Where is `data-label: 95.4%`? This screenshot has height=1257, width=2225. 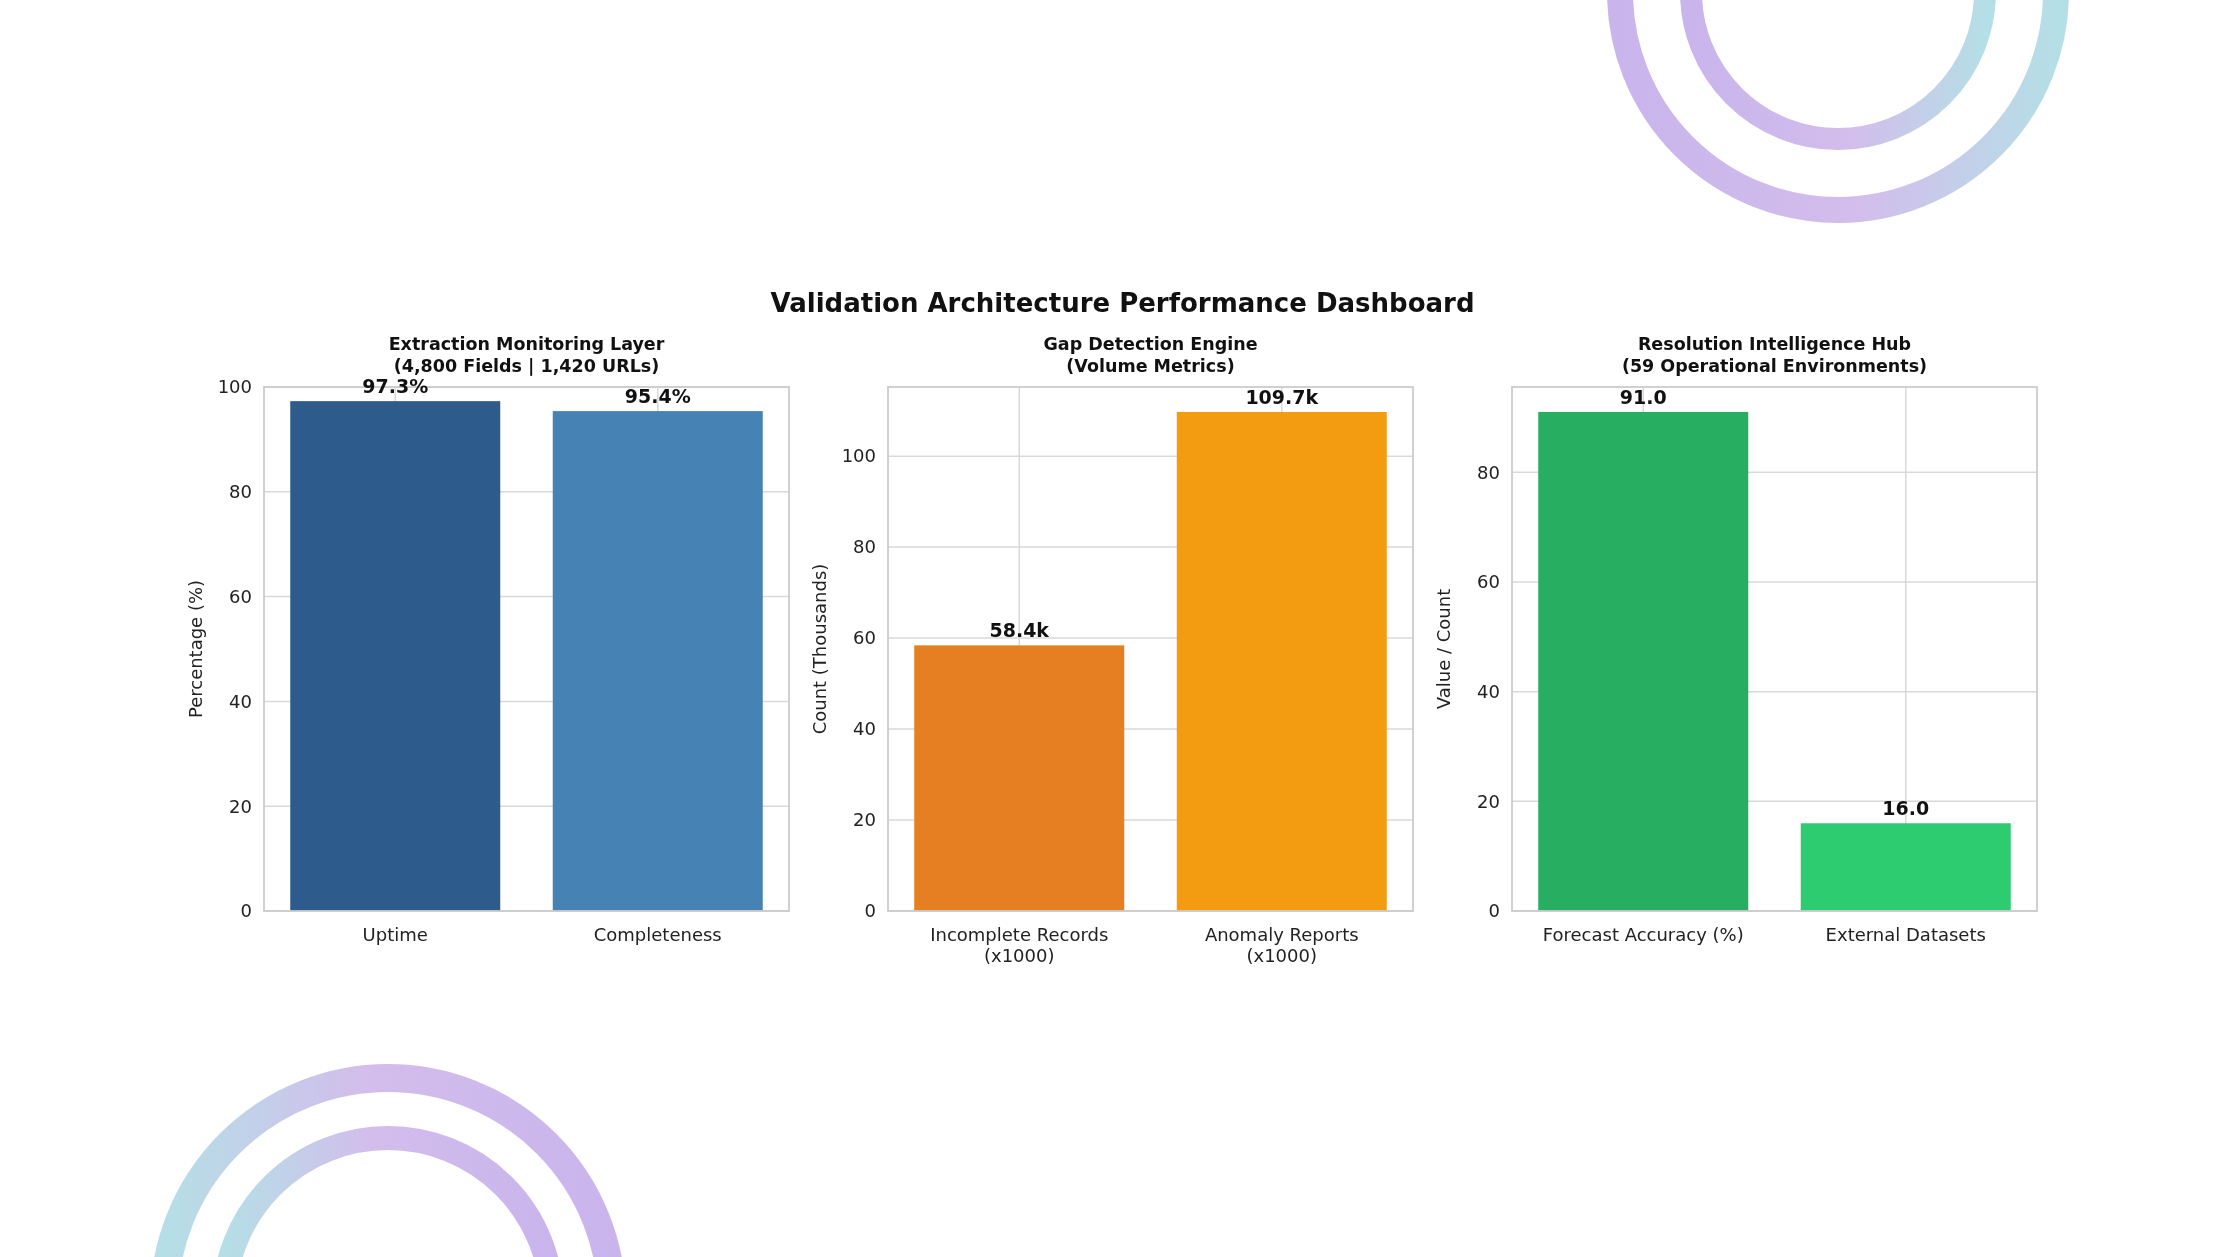
data-label: 95.4% is located at coordinates (657, 396).